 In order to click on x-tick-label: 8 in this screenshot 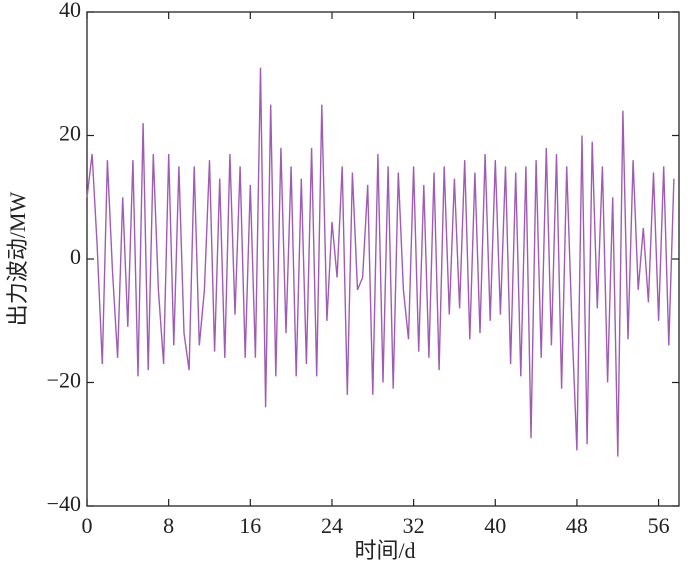, I will do `click(168, 525)`.